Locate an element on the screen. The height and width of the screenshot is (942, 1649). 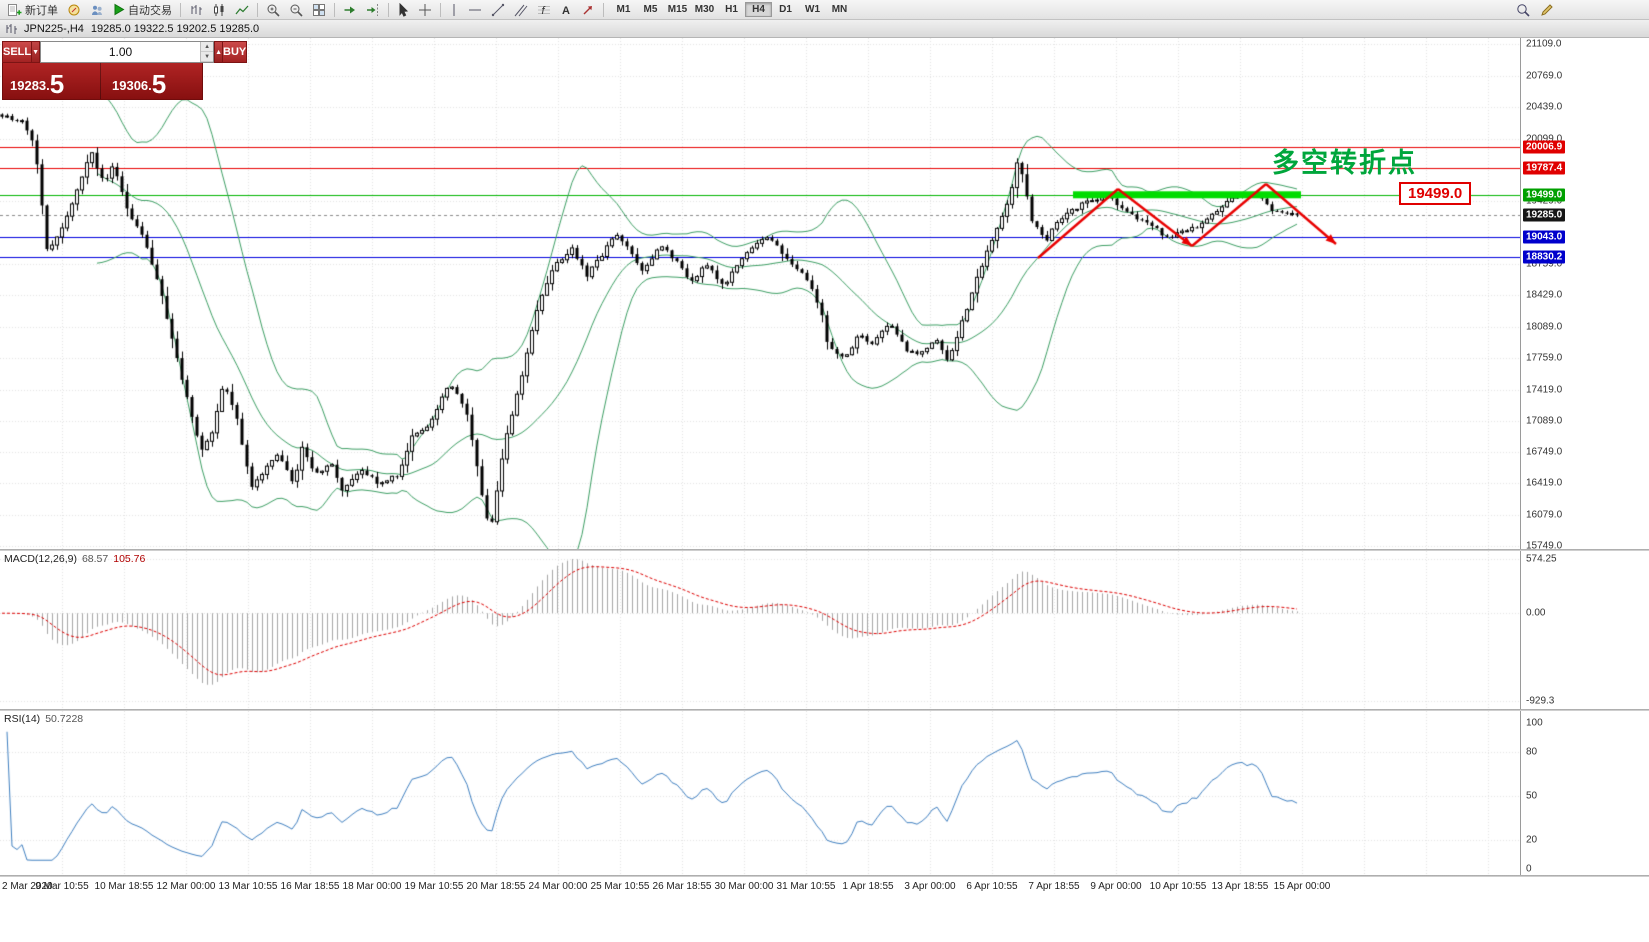
timeframe-h4: H4 is located at coordinates (758, 9).